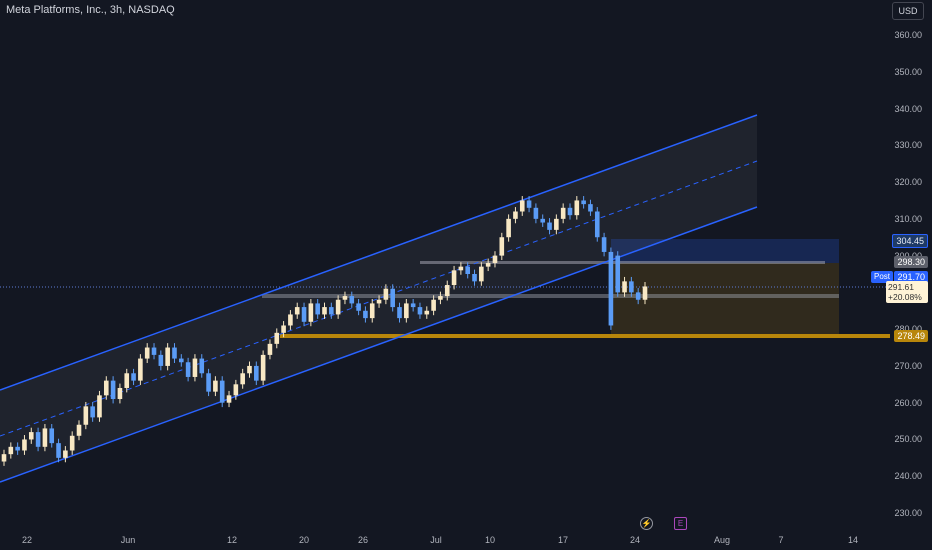  What do you see at coordinates (908, 402) in the screenshot?
I see `price-tick-label: 260.00` at bounding box center [908, 402].